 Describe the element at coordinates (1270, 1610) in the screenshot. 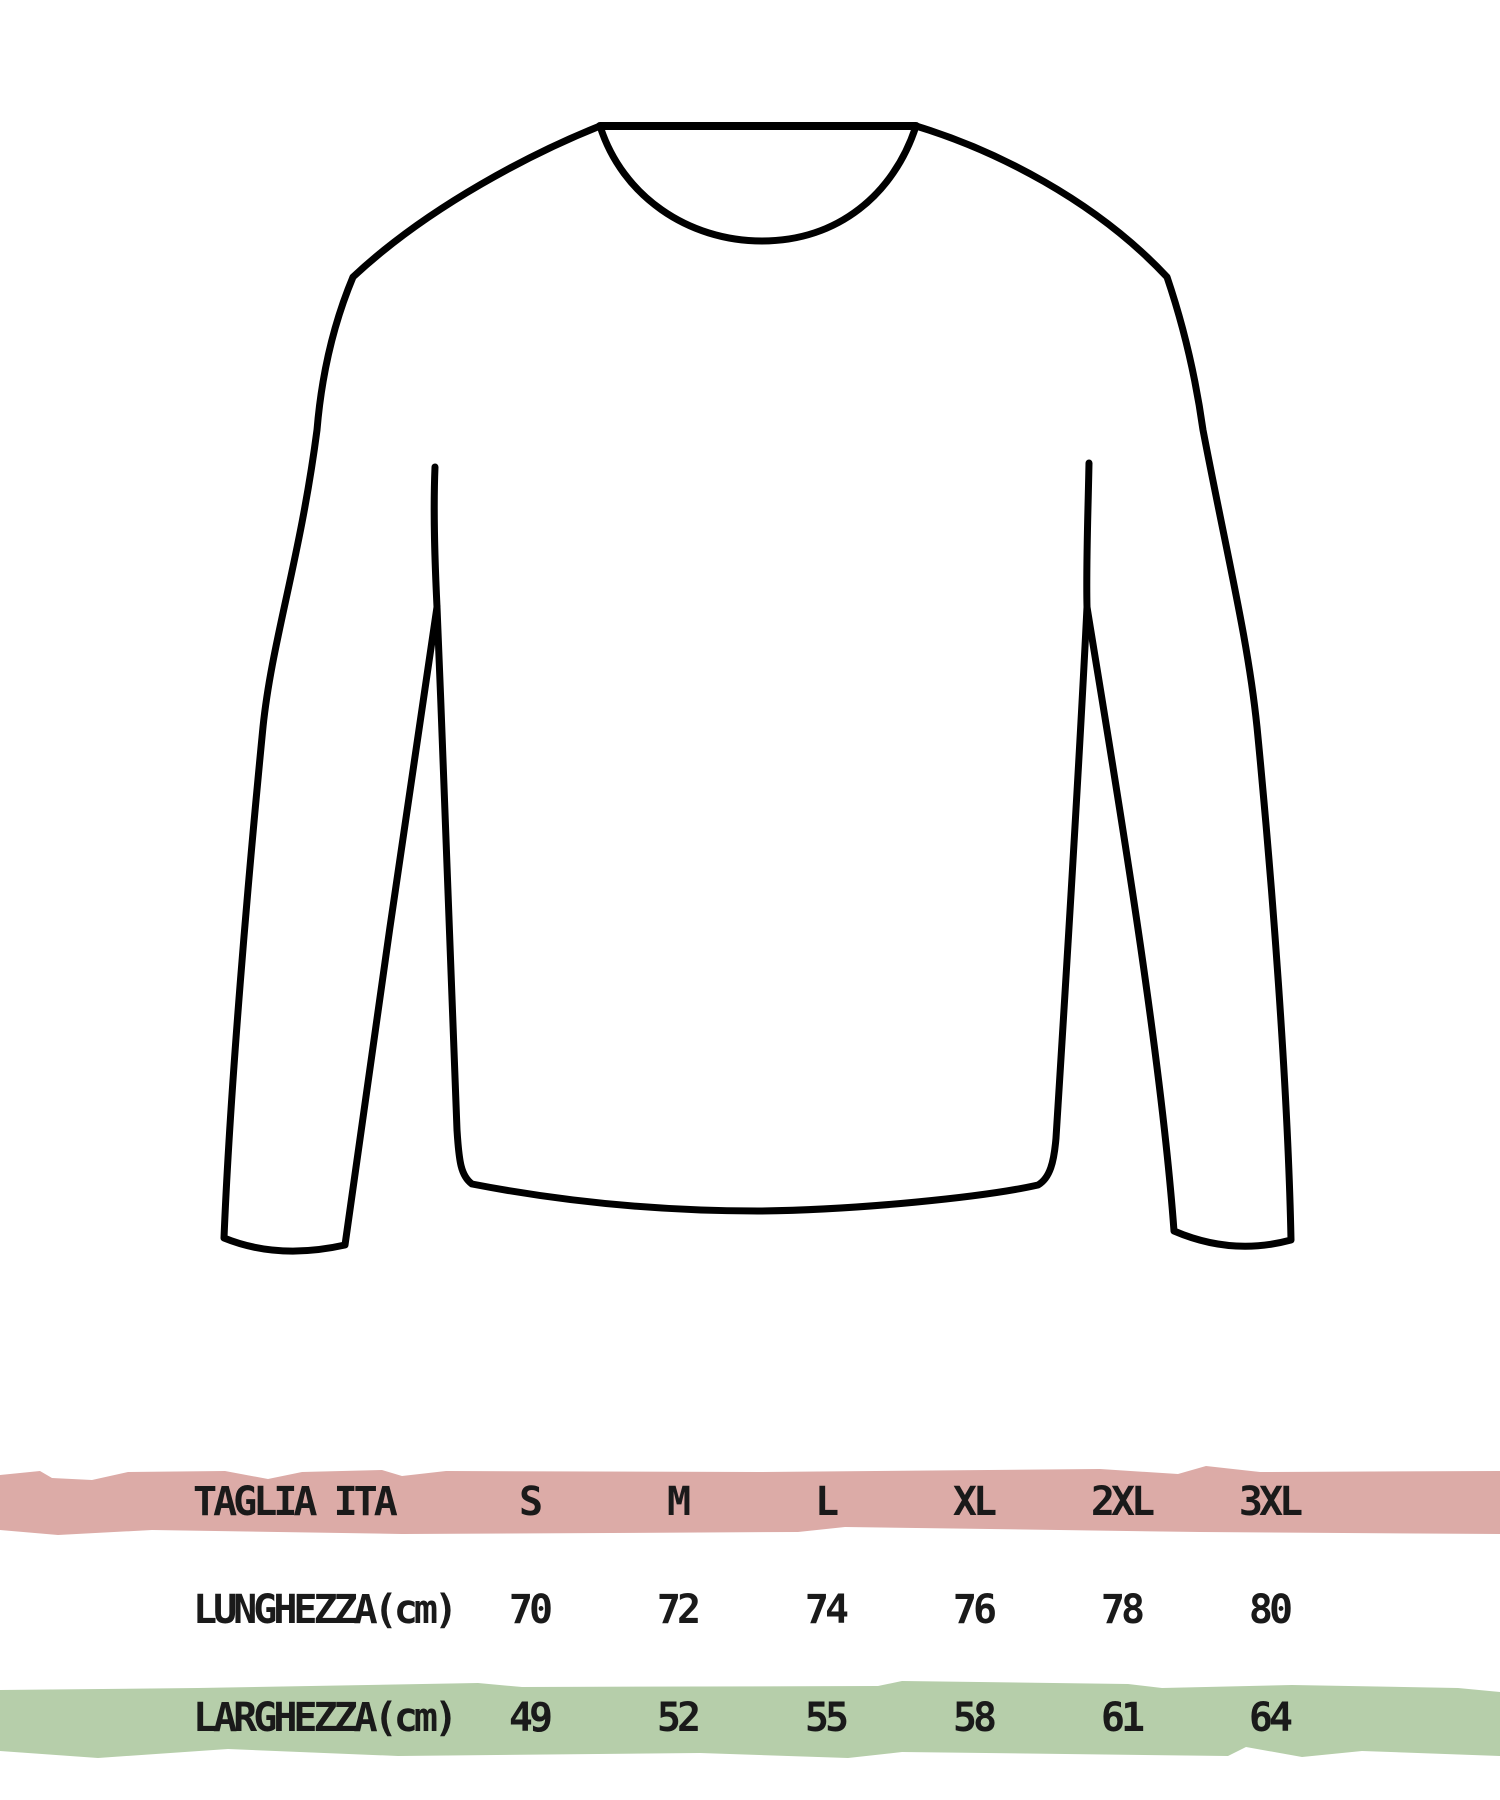

I see `length-3xl: 80` at that location.